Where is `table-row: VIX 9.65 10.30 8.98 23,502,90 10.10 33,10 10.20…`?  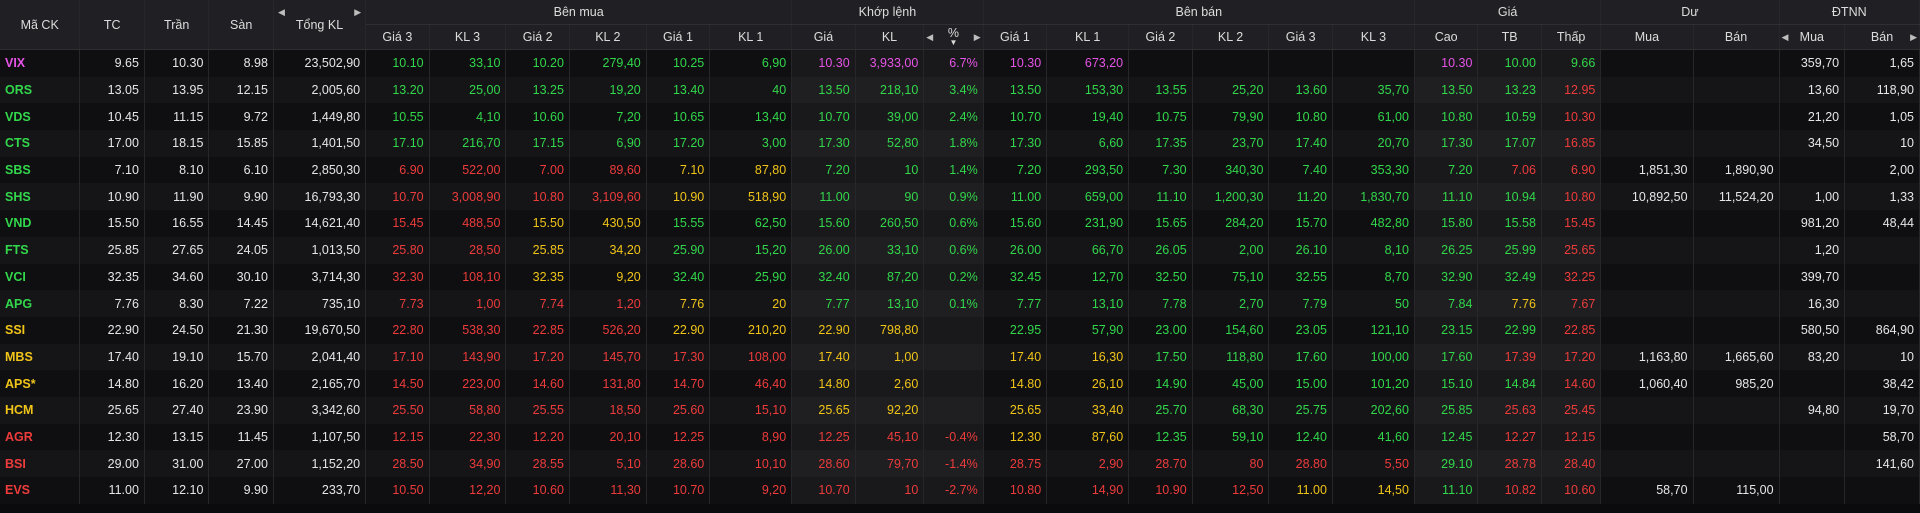
table-row: VIX 9.65 10.30 8.98 23,502,90 10.10 33,10 10.20… is located at coordinates (960, 63).